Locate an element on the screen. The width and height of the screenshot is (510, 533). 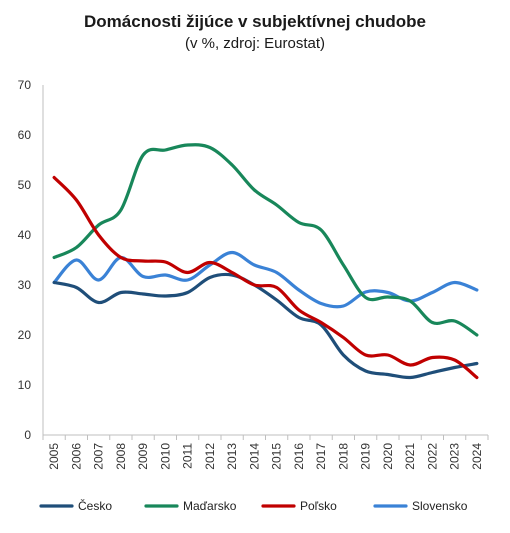
x-tick-label: 2024 is located at coordinates (477, 456).